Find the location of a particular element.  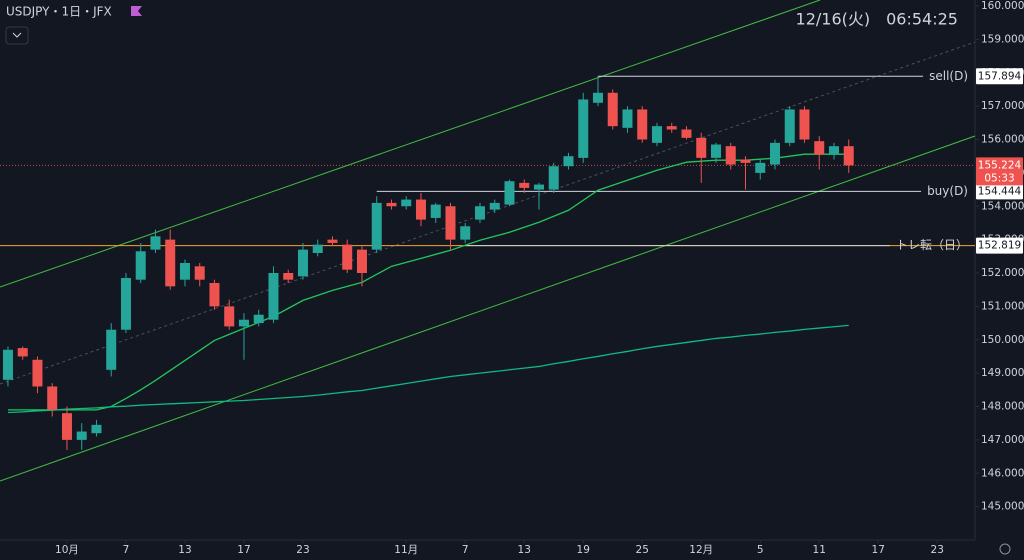

y-tick-label: 157.000 is located at coordinates (1002, 106).